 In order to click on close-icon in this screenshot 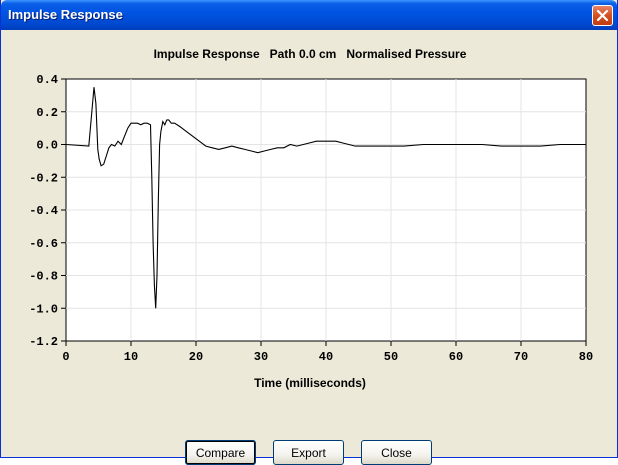, I will do `click(602, 15)`.